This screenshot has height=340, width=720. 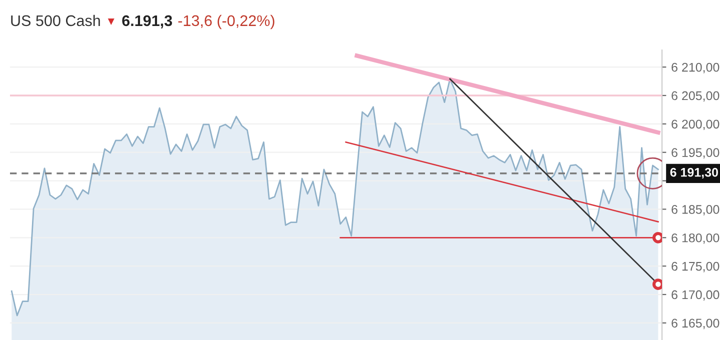 What do you see at coordinates (696, 96) in the screenshot?
I see `y-tick-label: 6 205,00` at bounding box center [696, 96].